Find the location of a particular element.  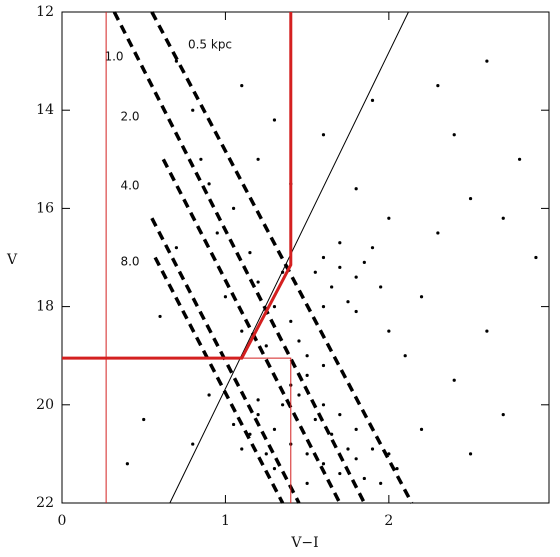

y-tick-label: 20 is located at coordinates (45, 405).